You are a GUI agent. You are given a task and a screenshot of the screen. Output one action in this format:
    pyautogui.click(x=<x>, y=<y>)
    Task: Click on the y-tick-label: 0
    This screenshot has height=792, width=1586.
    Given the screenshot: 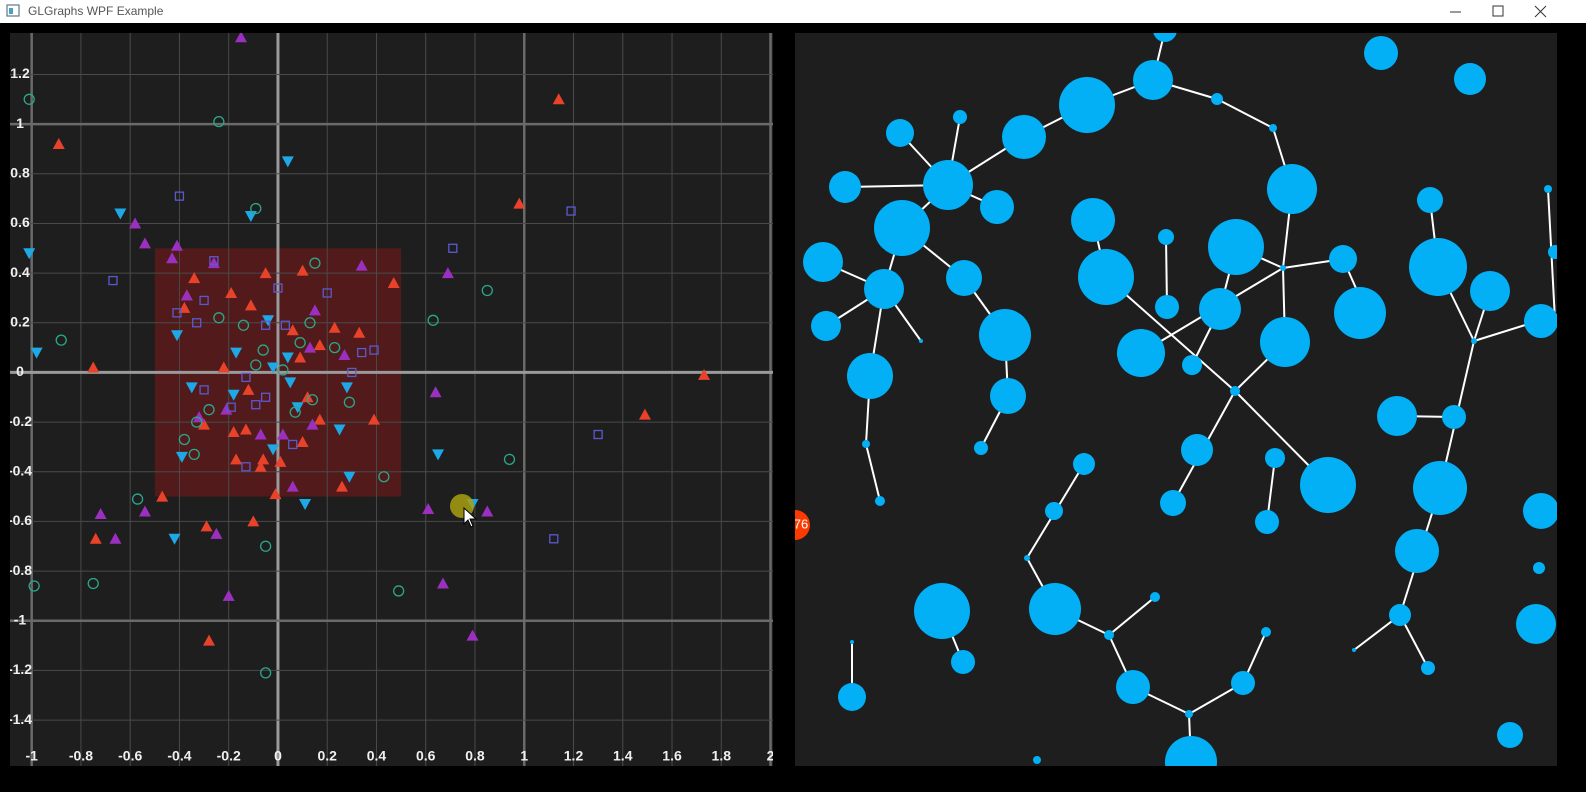 What is the action you would take?
    pyautogui.click(x=20, y=371)
    